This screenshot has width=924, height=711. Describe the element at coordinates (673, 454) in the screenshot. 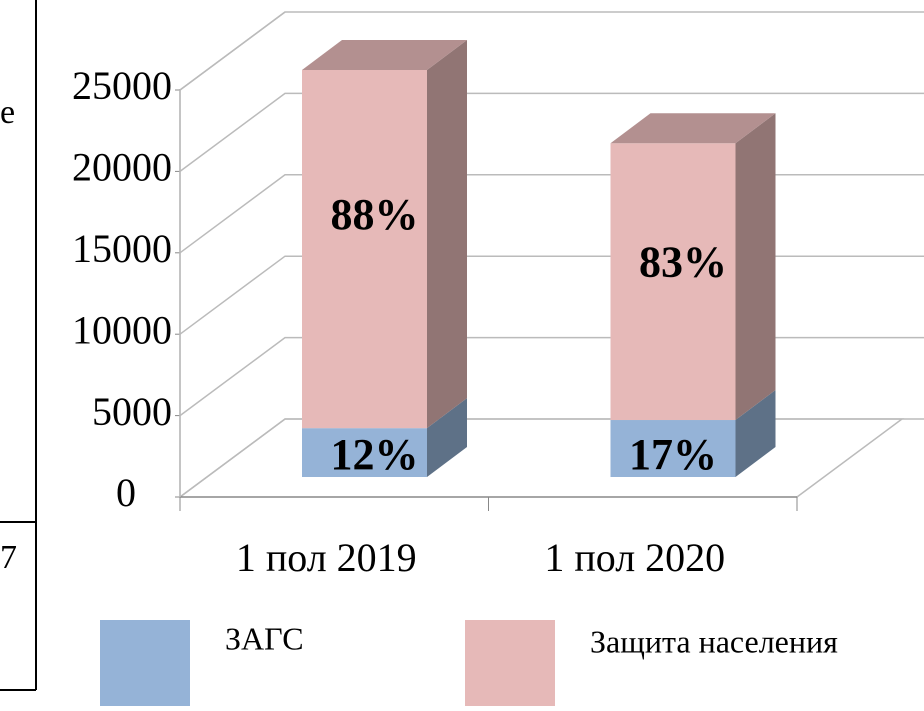

I see `data-label: 17%` at that location.